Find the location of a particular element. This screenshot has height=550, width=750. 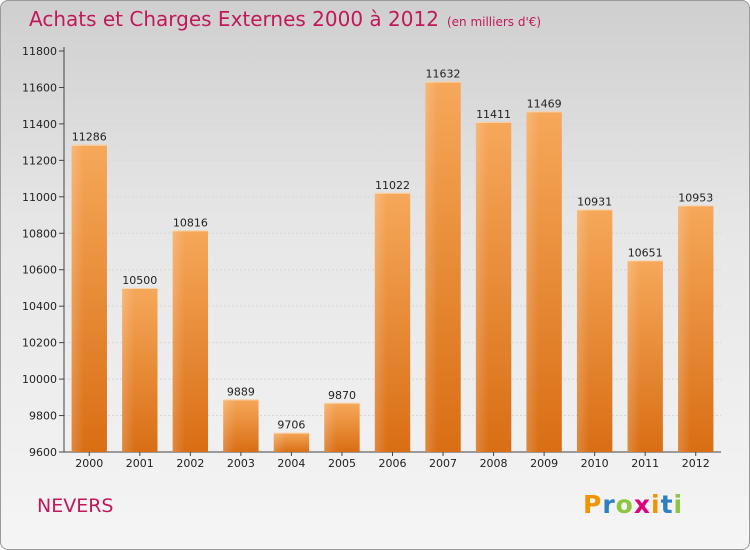

x-tick-label: 2000 is located at coordinates (89, 463).